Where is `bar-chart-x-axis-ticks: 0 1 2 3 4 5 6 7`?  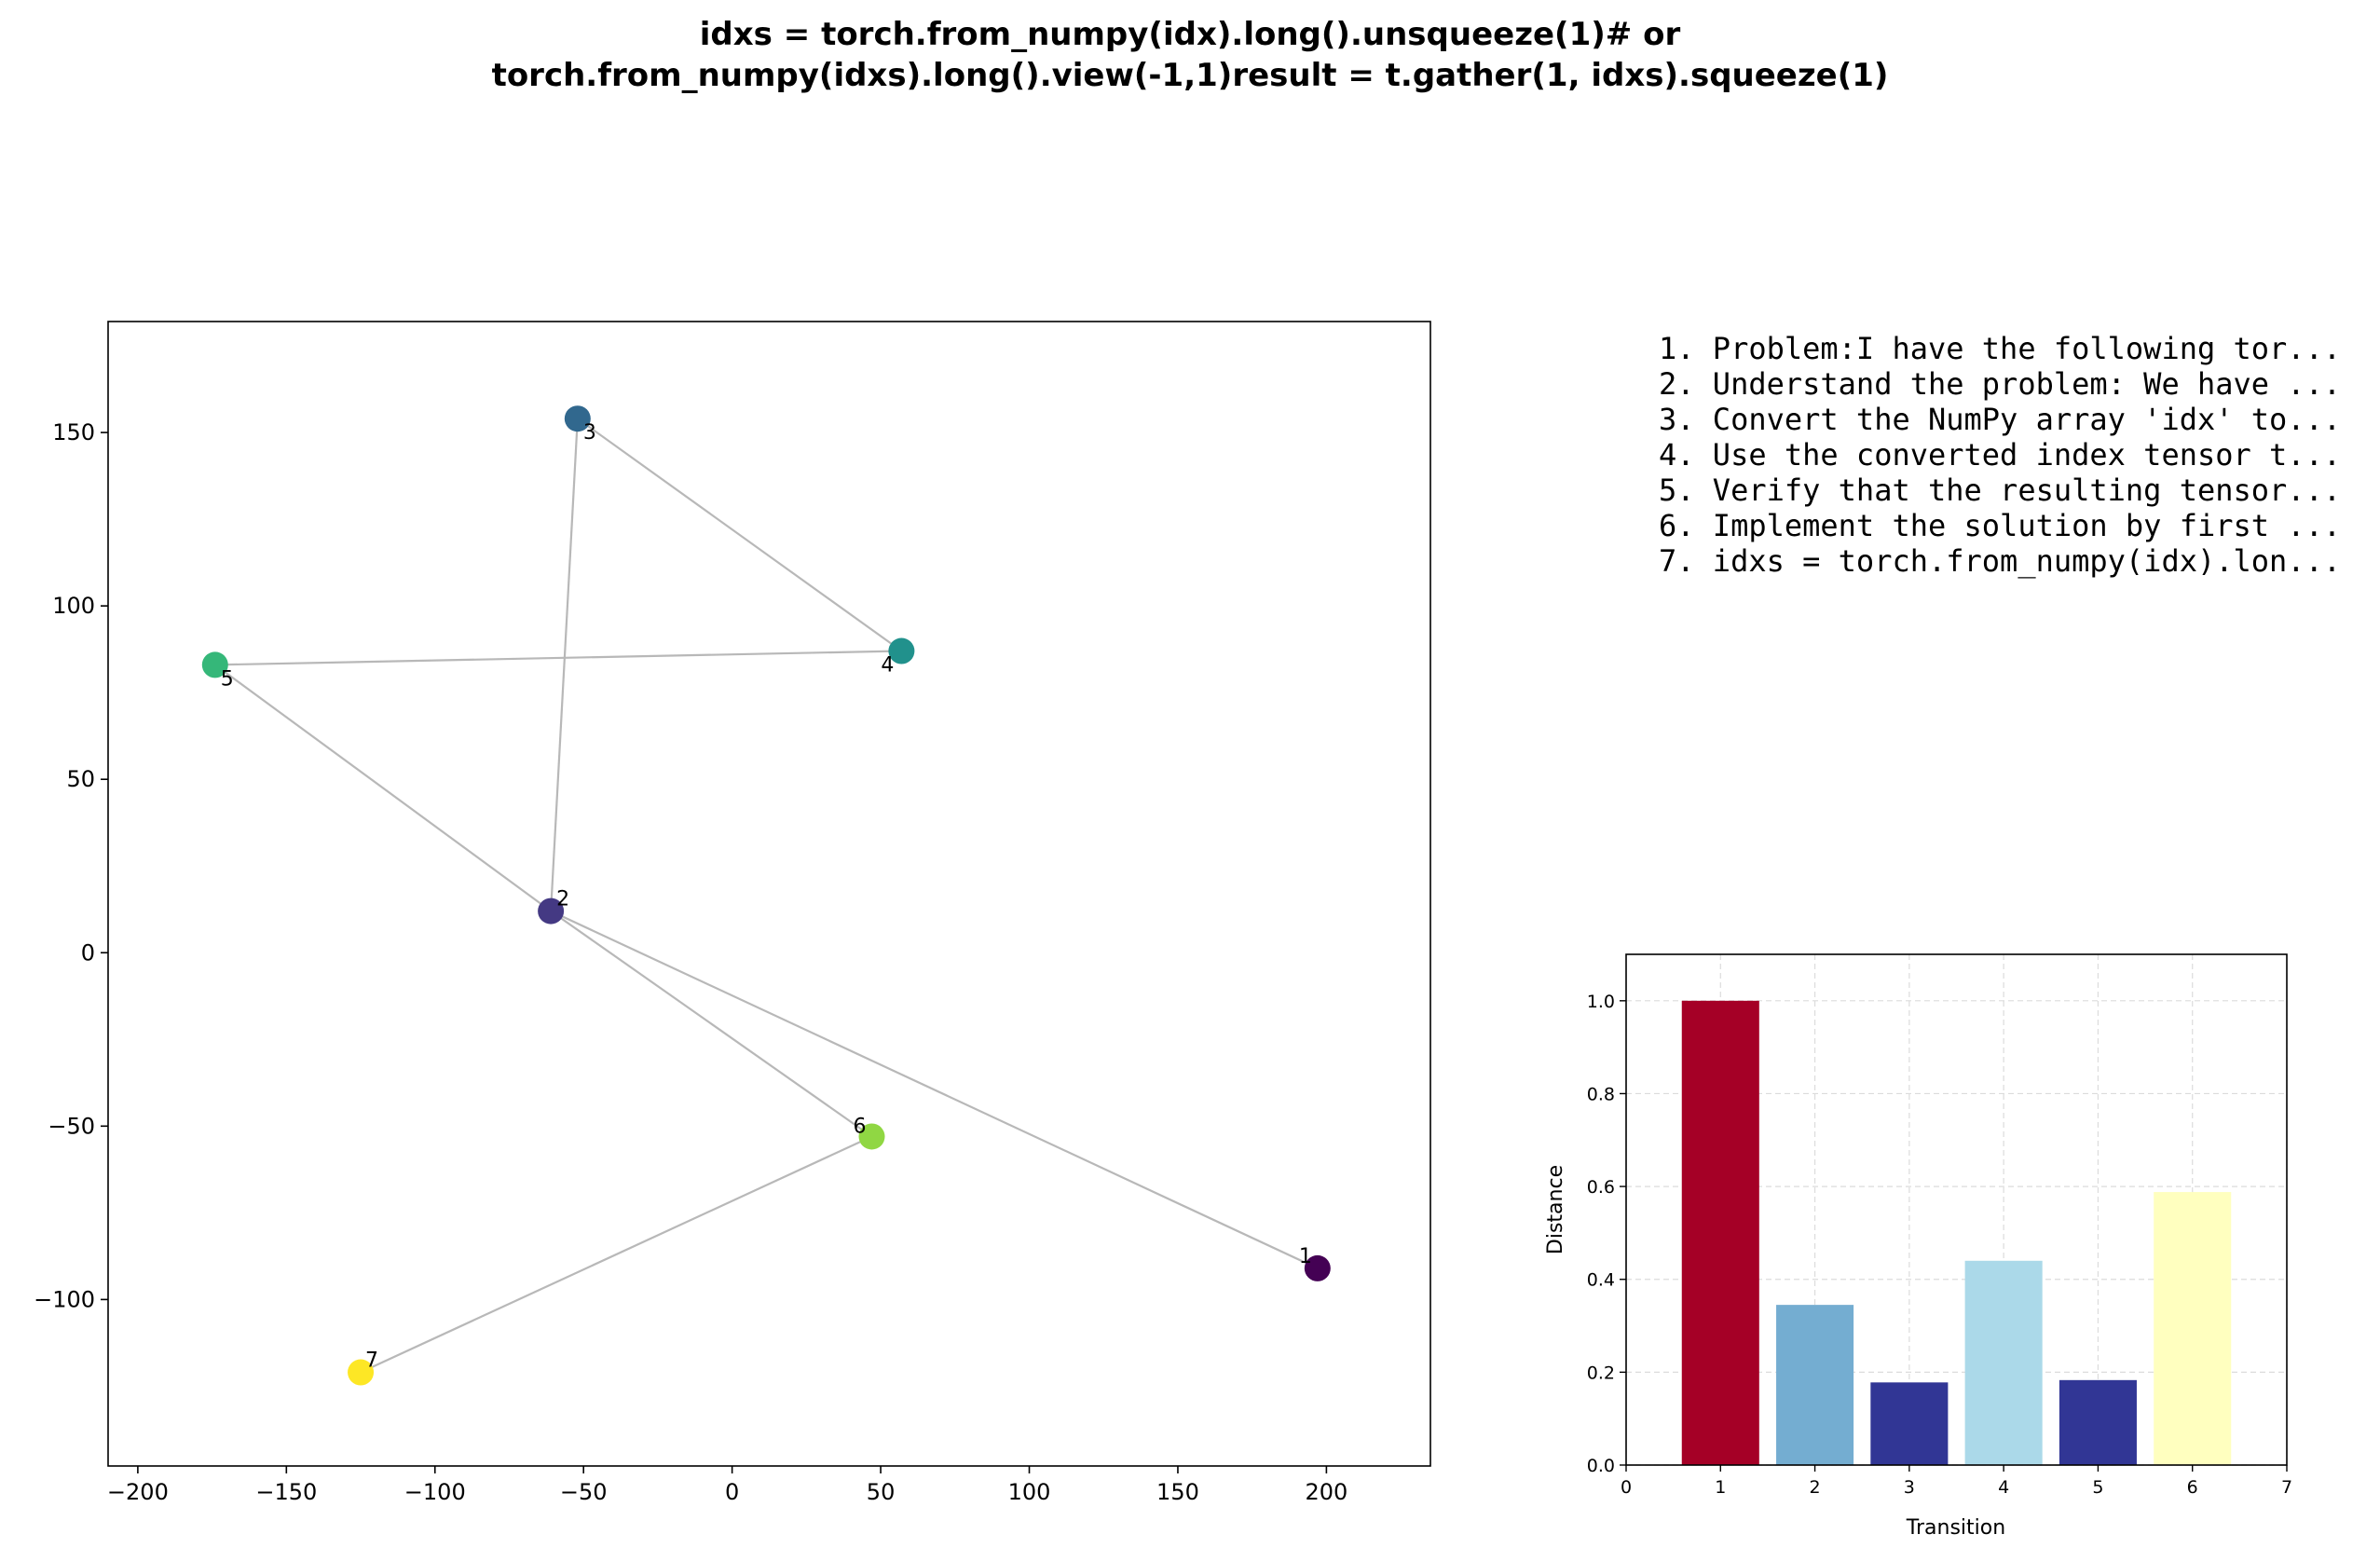
bar-chart-x-axis-ticks: 0 1 2 3 4 5 6 7 is located at coordinates (1956, 1481).